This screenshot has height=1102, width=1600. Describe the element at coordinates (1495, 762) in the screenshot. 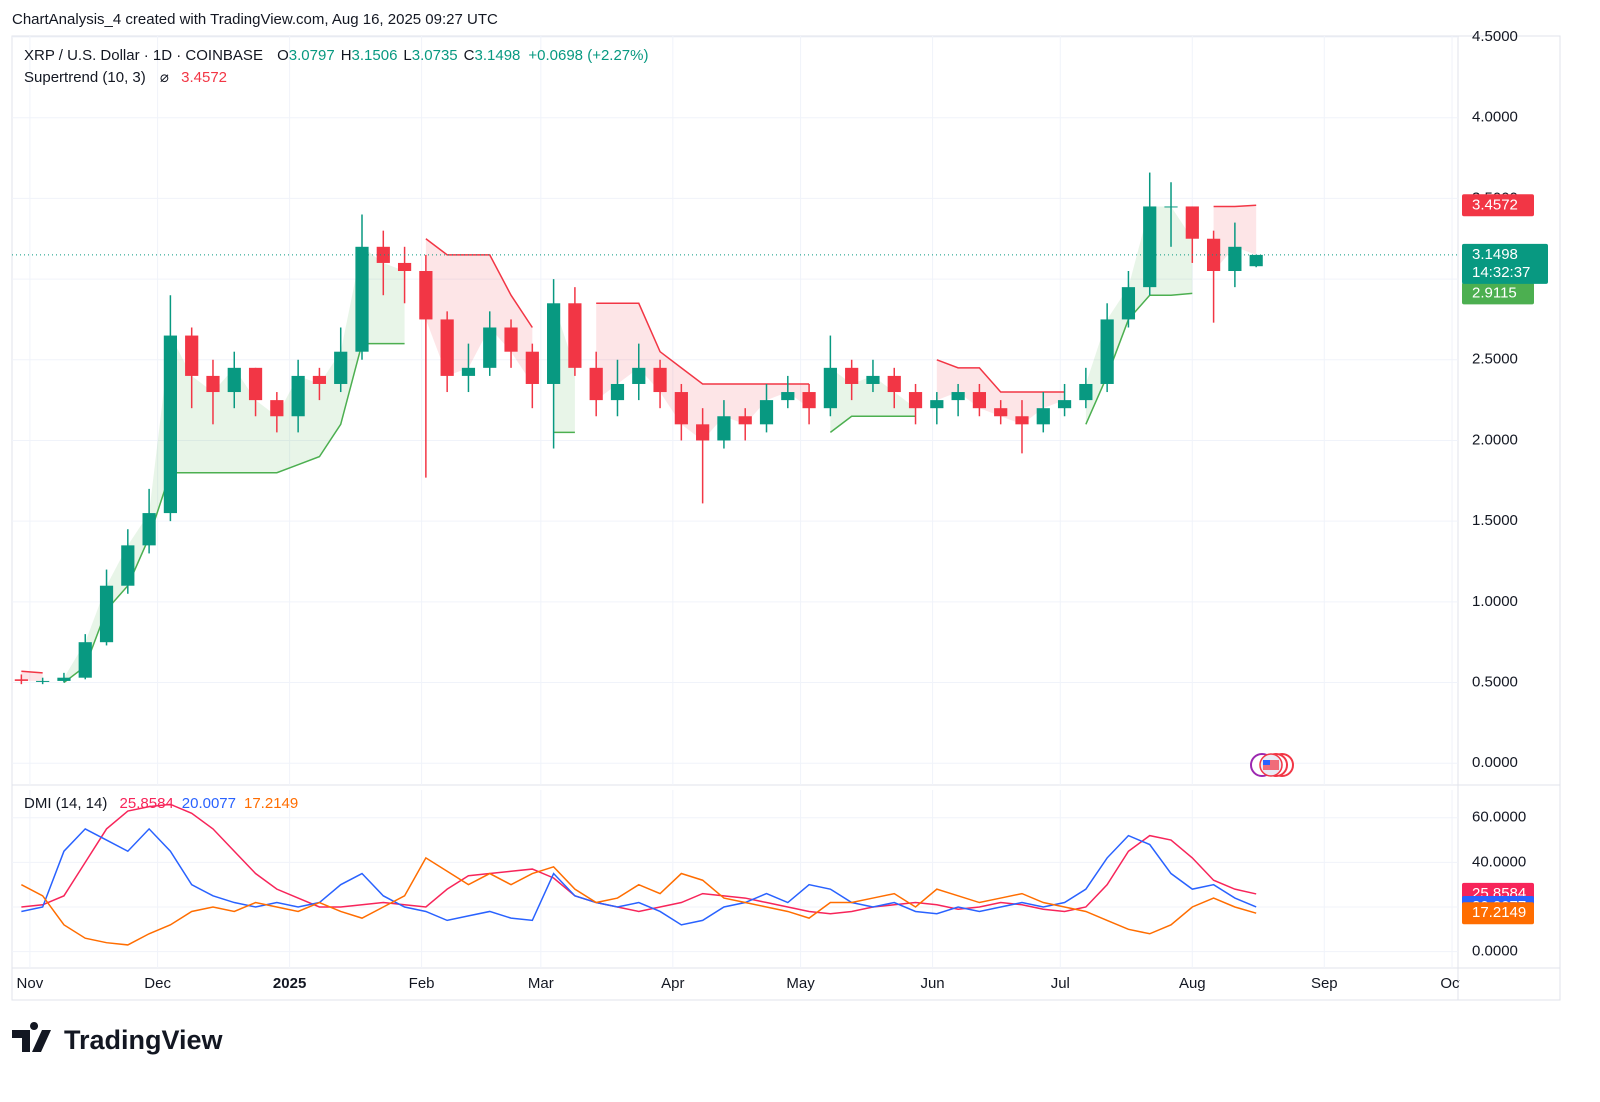

I see `y-tick-label: 0.0000` at that location.